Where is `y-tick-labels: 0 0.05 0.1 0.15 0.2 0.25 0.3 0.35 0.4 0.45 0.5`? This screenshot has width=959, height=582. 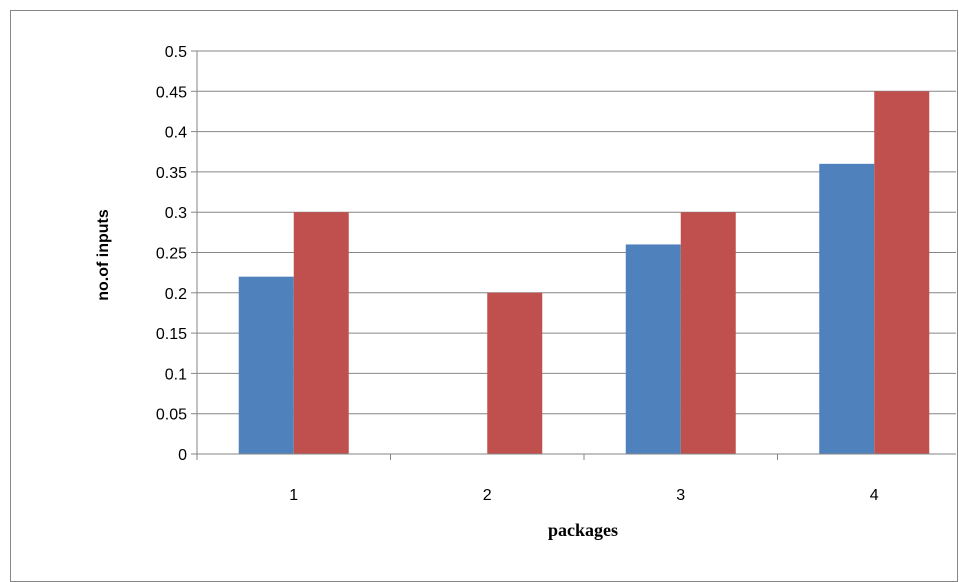
y-tick-labels: 0 0.05 0.1 0.15 0.2 0.25 0.3 0.35 0.4 0.45 0.5 is located at coordinates (171, 254).